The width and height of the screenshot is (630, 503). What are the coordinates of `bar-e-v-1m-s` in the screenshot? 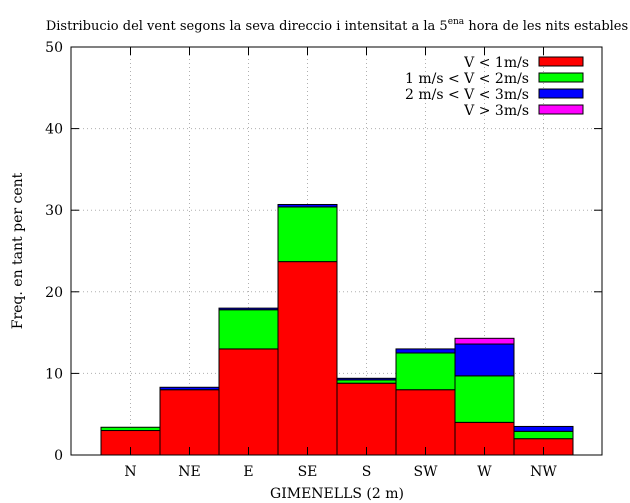 It's located at (248, 402).